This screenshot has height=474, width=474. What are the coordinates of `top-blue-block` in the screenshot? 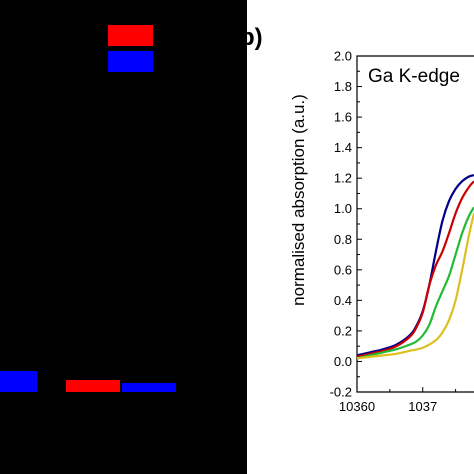 It's located at (130, 61).